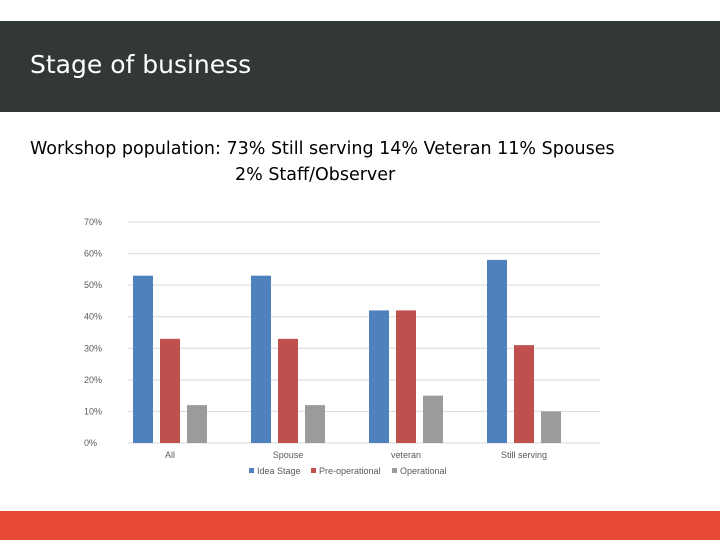  What do you see at coordinates (141, 64) in the screenshot?
I see `slide-title: Stage of business` at bounding box center [141, 64].